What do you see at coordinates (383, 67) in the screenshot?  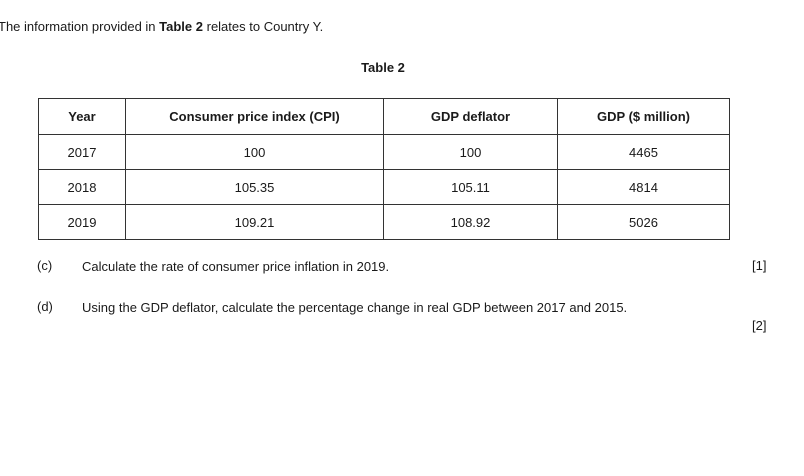 I see `table-title: Table 2` at bounding box center [383, 67].